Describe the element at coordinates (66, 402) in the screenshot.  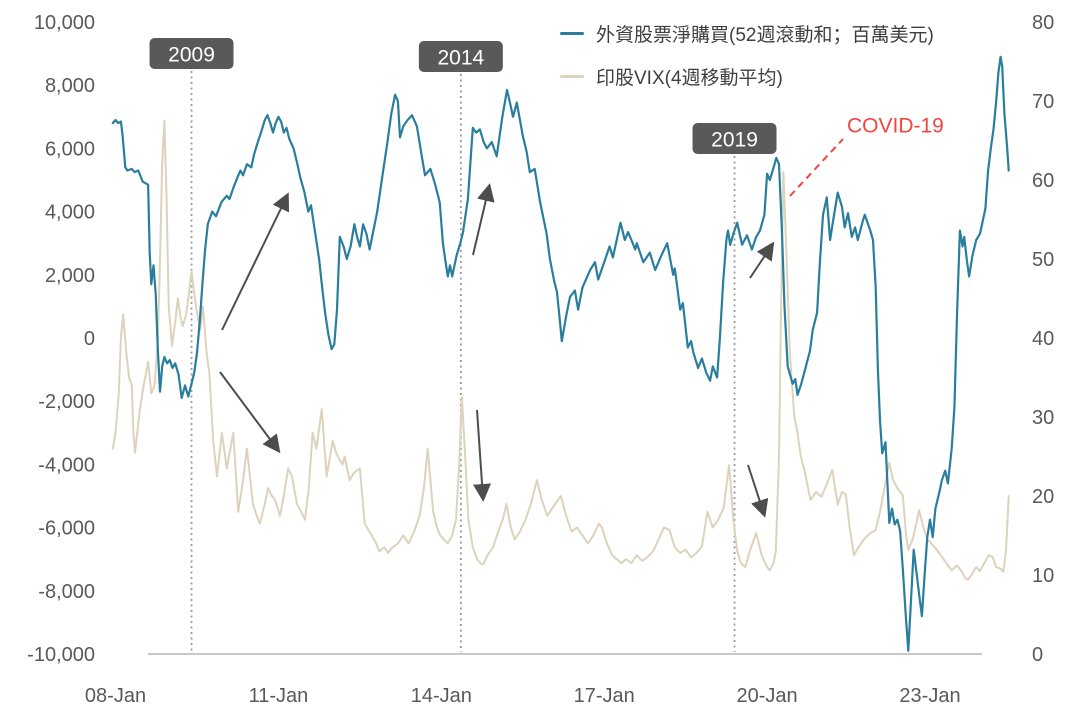
I see `left-axis-tick: -2,000` at that location.